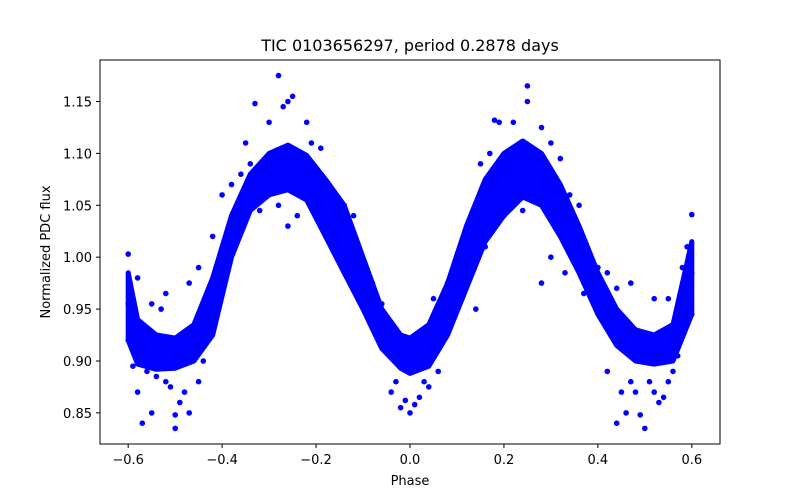 The height and width of the screenshot is (500, 800). I want to click on x-tick-label: −0.4, so click(222, 460).